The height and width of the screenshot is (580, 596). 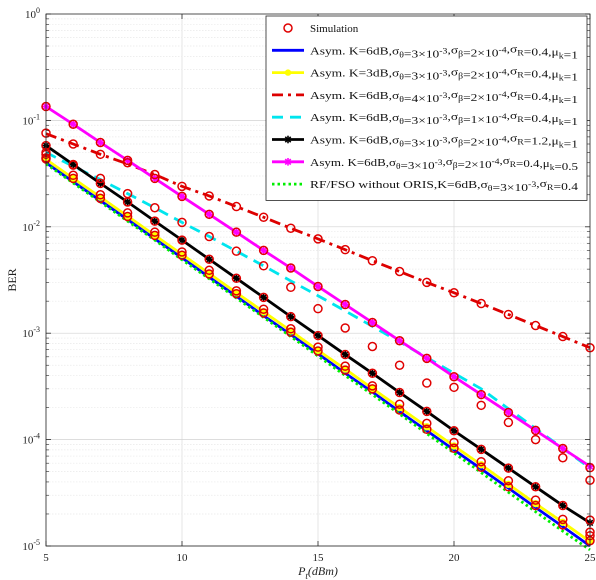 What do you see at coordinates (455, 558) in the screenshot?
I see `x-tick-label: 20` at bounding box center [455, 558].